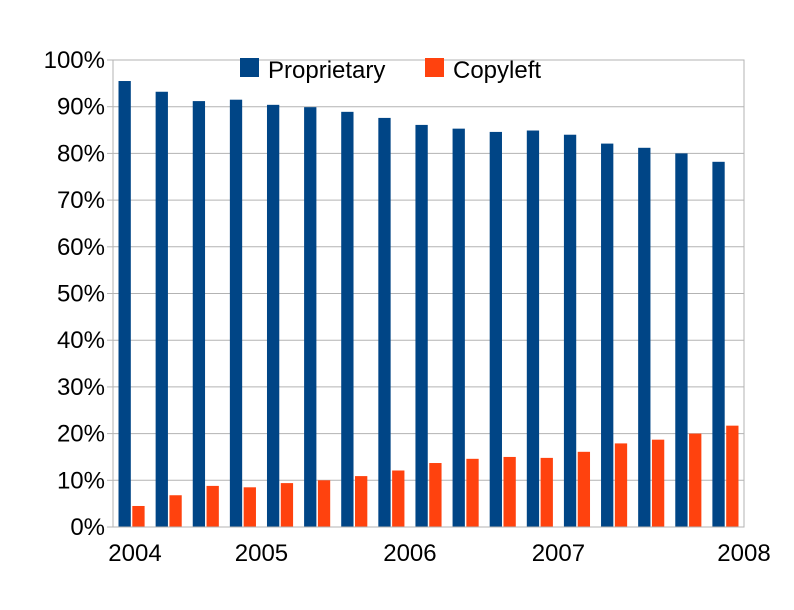 This screenshot has width=794, height=610. Describe the element at coordinates (81, 434) in the screenshot. I see `y-tick-label: 20%` at that location.